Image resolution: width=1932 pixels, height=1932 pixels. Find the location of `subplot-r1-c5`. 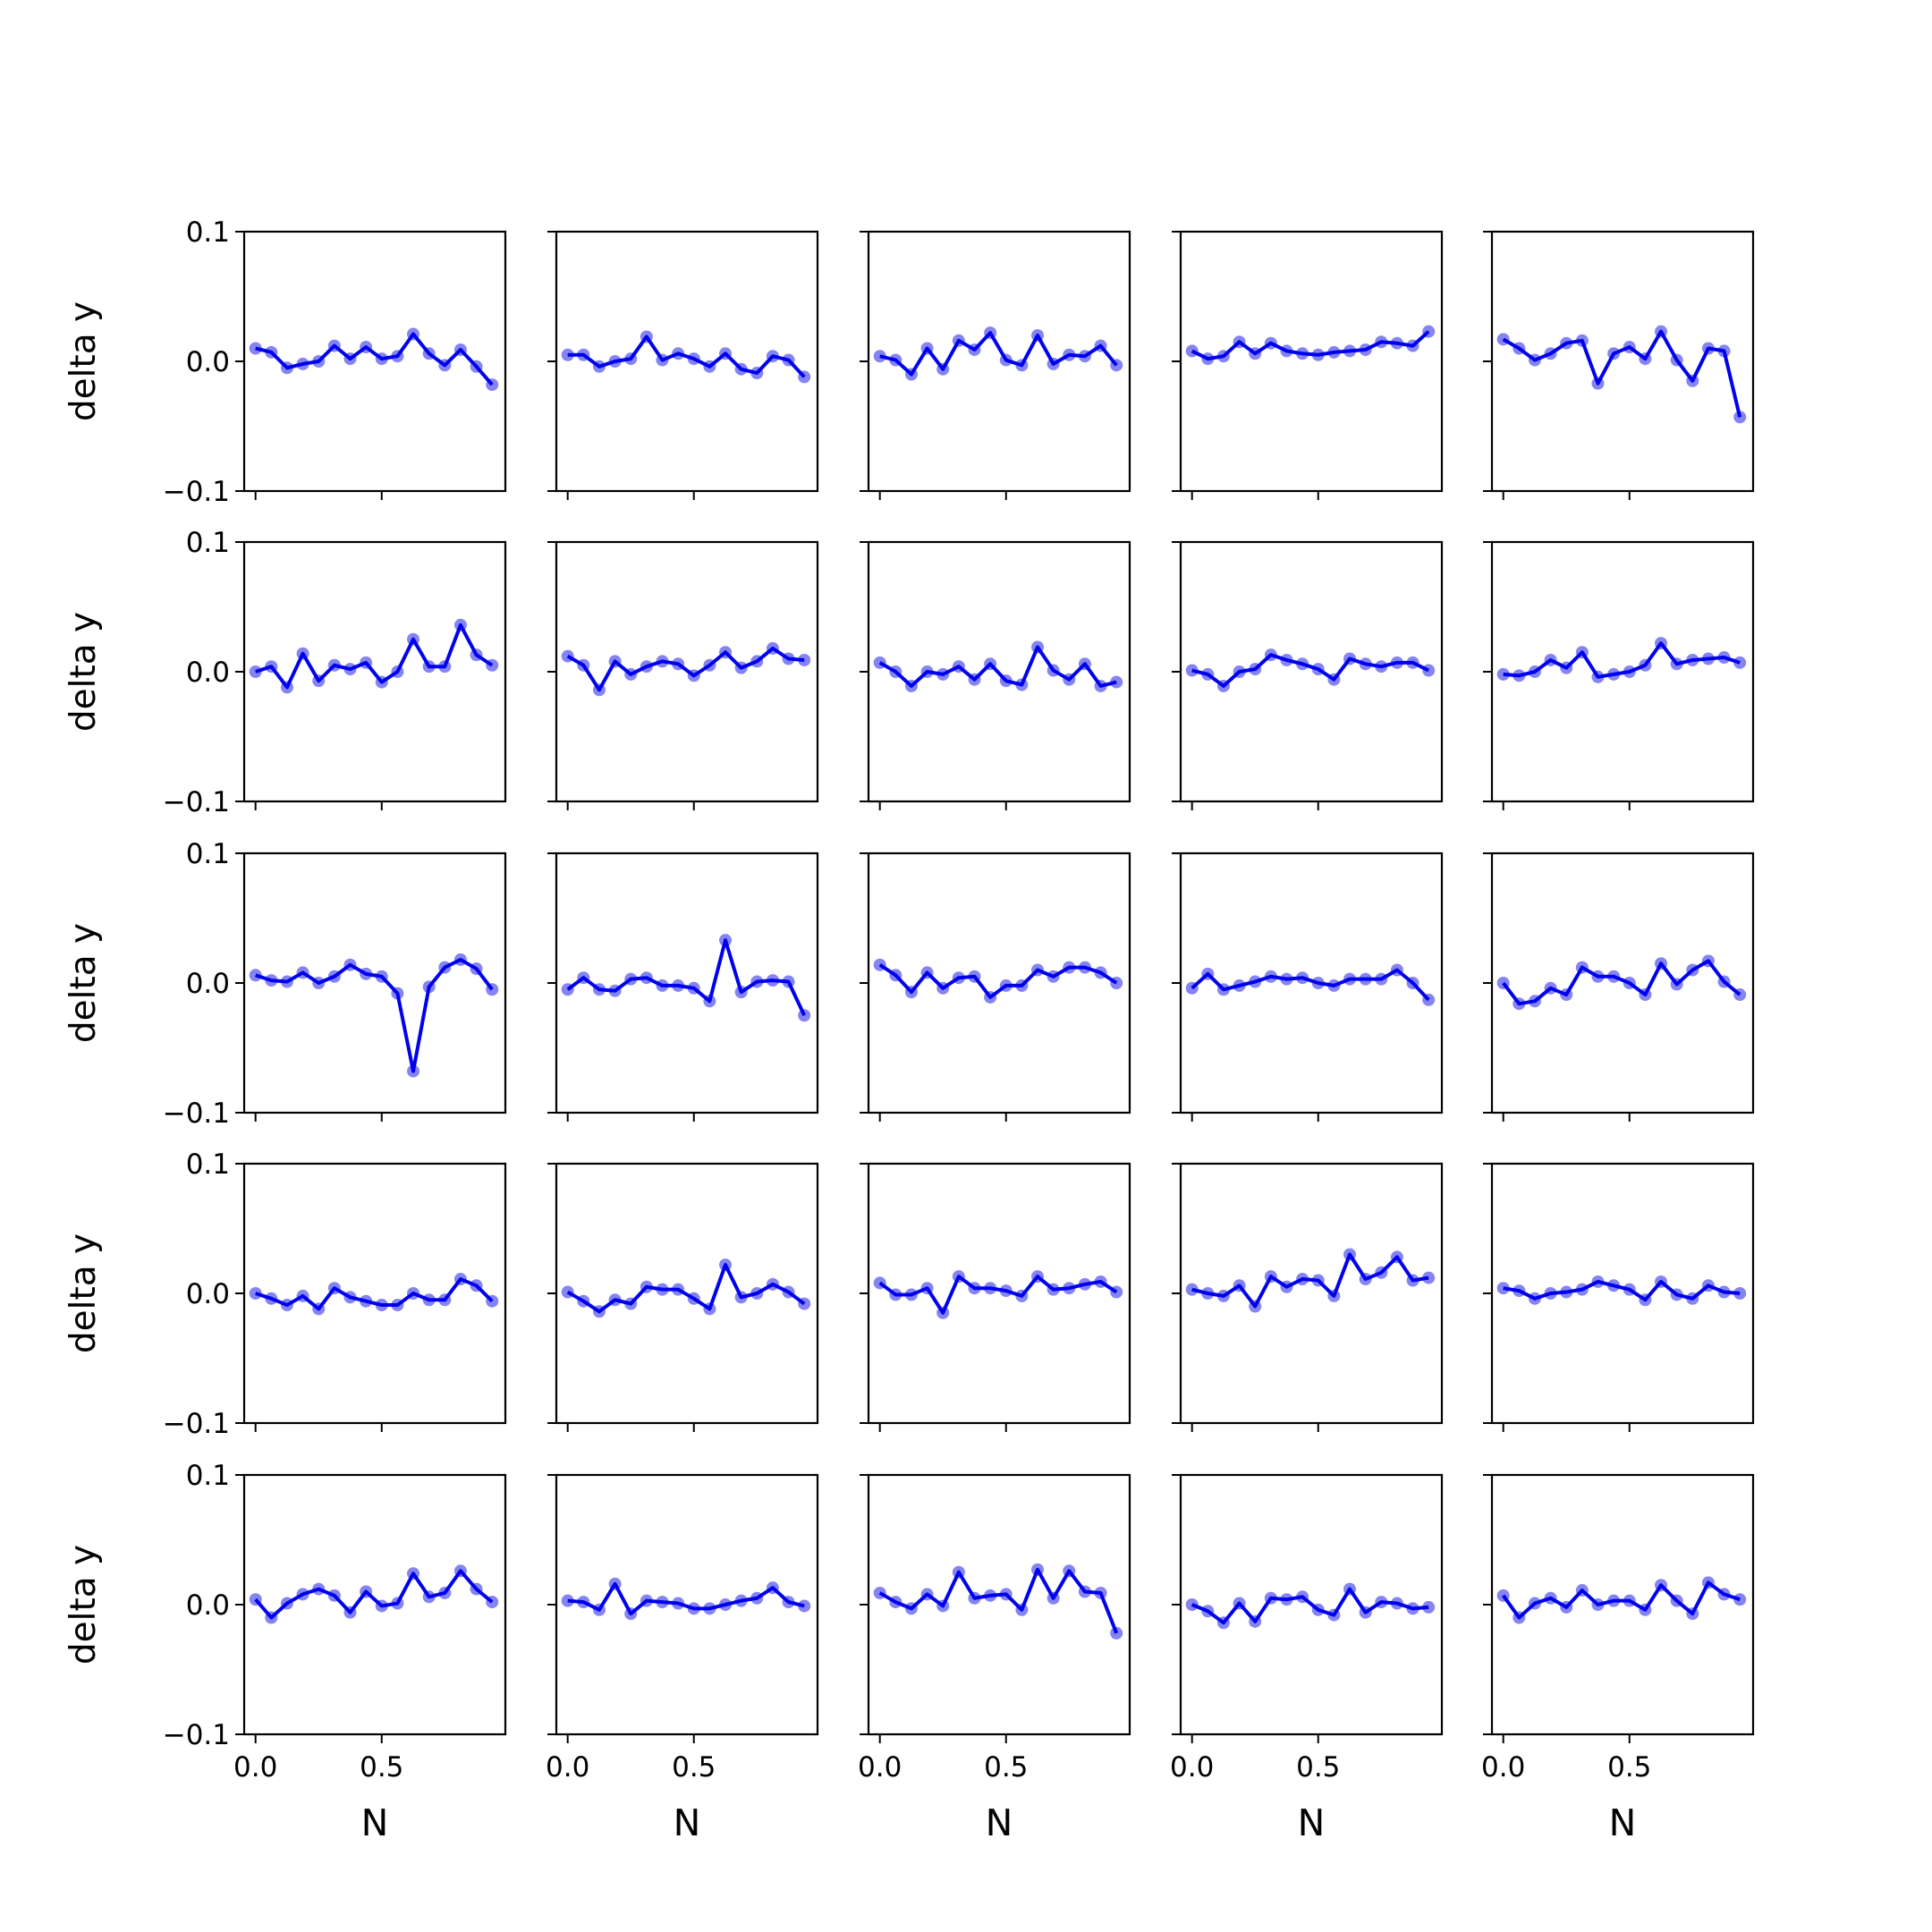

subplot-r1-c5 is located at coordinates (1619, 365).